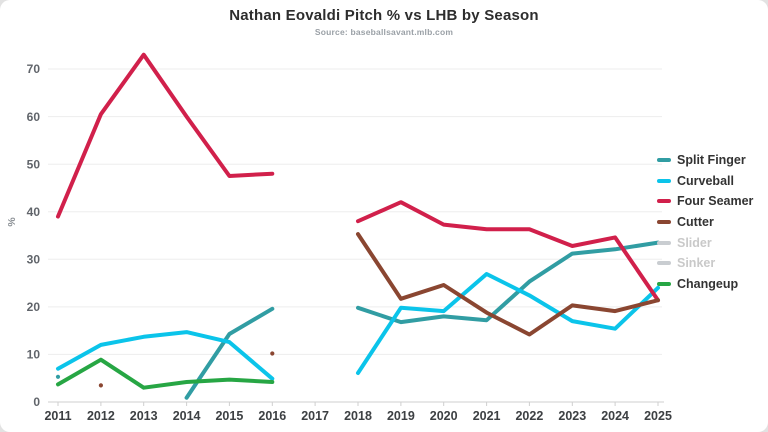 The height and width of the screenshot is (432, 768). I want to click on legend-item-four-seamer: Four Seamer, so click(705, 201).